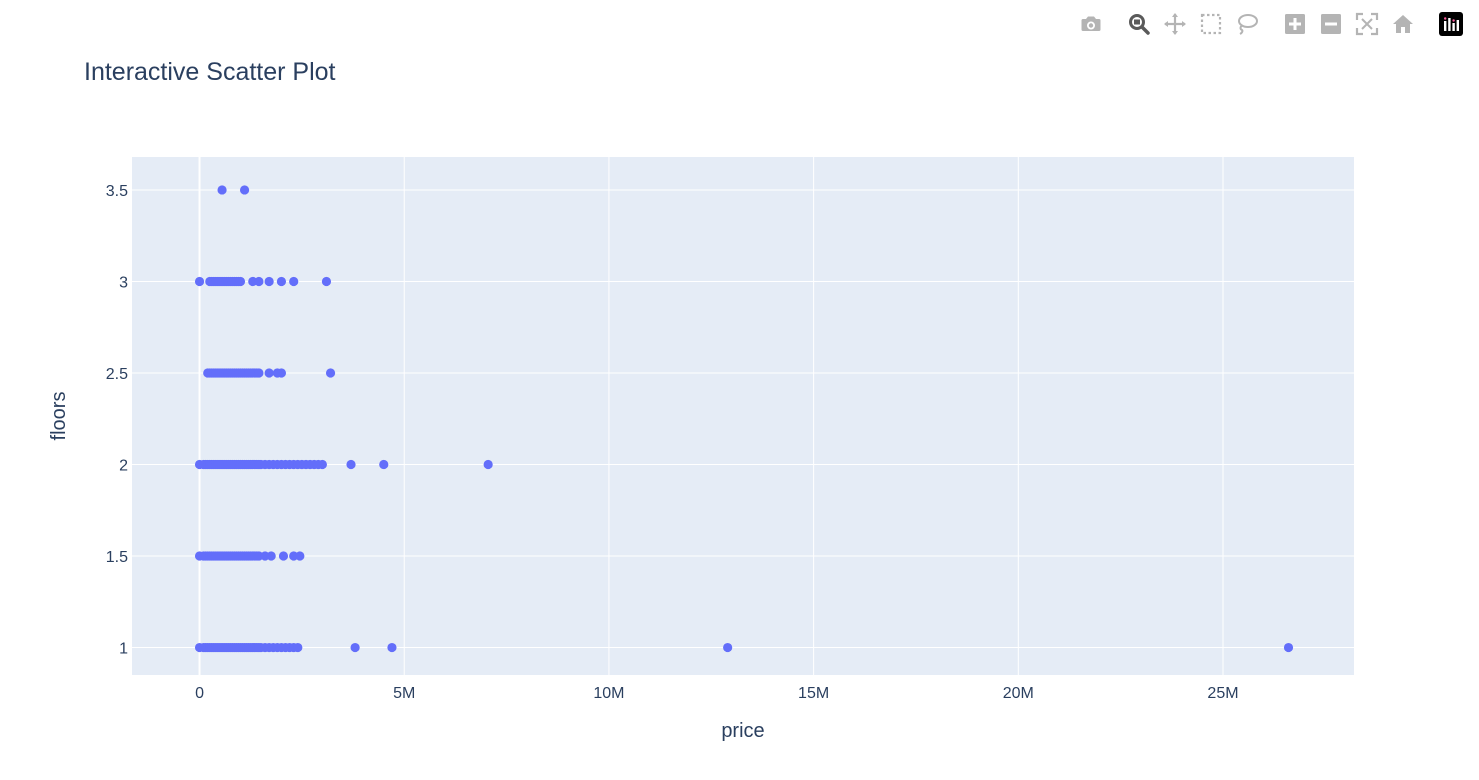  Describe the element at coordinates (1247, 24) in the screenshot. I see `lasso-select-button` at that location.